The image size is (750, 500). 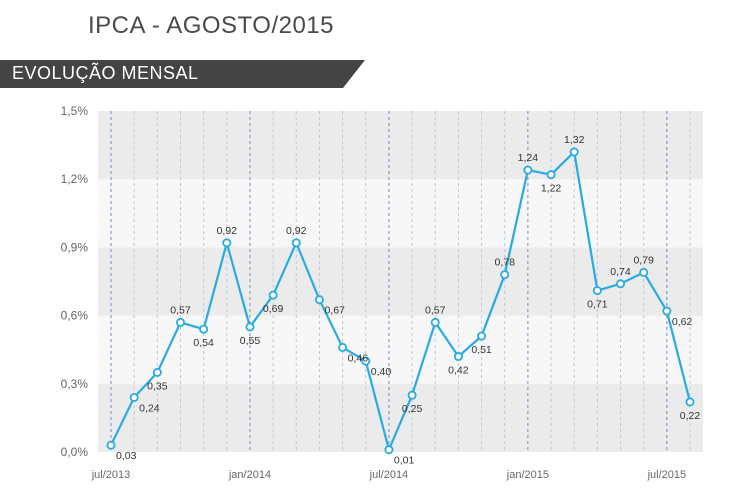 I want to click on section-banner: EVOLUÇÃO MENSAL, so click(x=182, y=74).